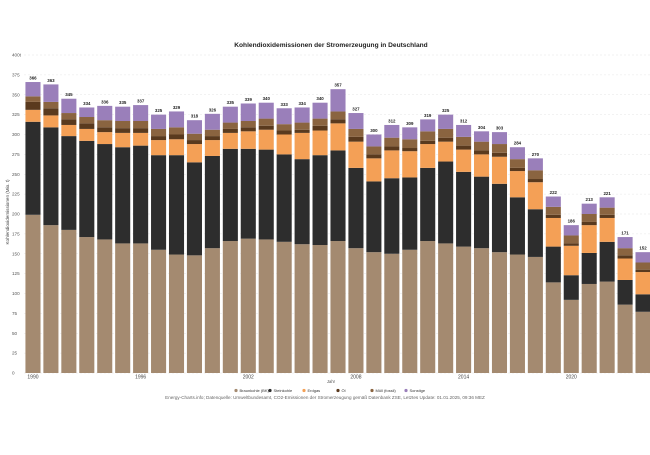  I want to click on legend-item: Sonstige, so click(415, 390).